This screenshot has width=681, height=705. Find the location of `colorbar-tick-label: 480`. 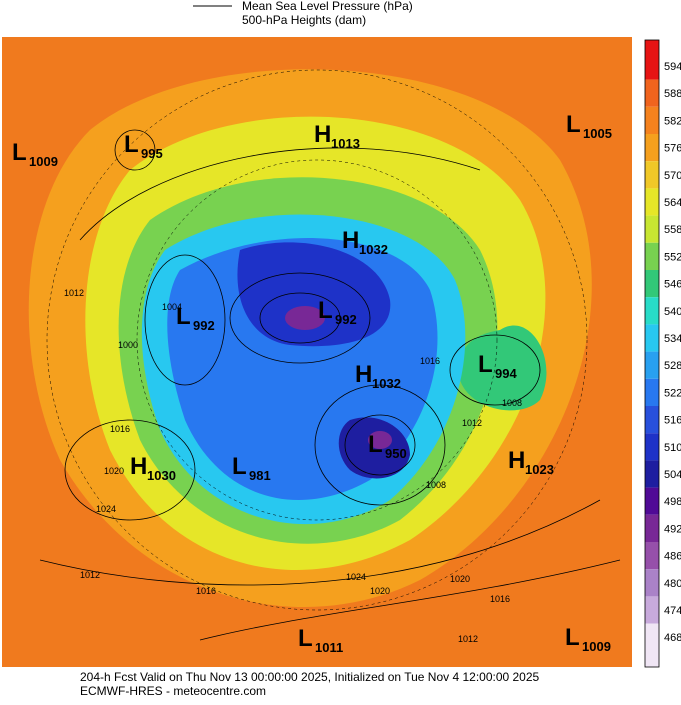

colorbar-tick-label: 480 is located at coordinates (672, 584).